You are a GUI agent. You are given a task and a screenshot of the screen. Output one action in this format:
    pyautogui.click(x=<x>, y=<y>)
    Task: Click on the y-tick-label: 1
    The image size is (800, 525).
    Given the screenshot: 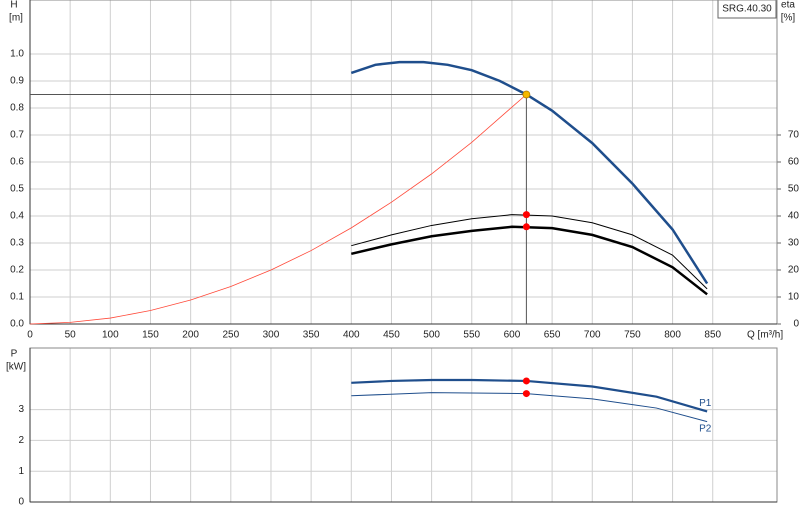 What is the action you would take?
    pyautogui.click(x=21, y=471)
    